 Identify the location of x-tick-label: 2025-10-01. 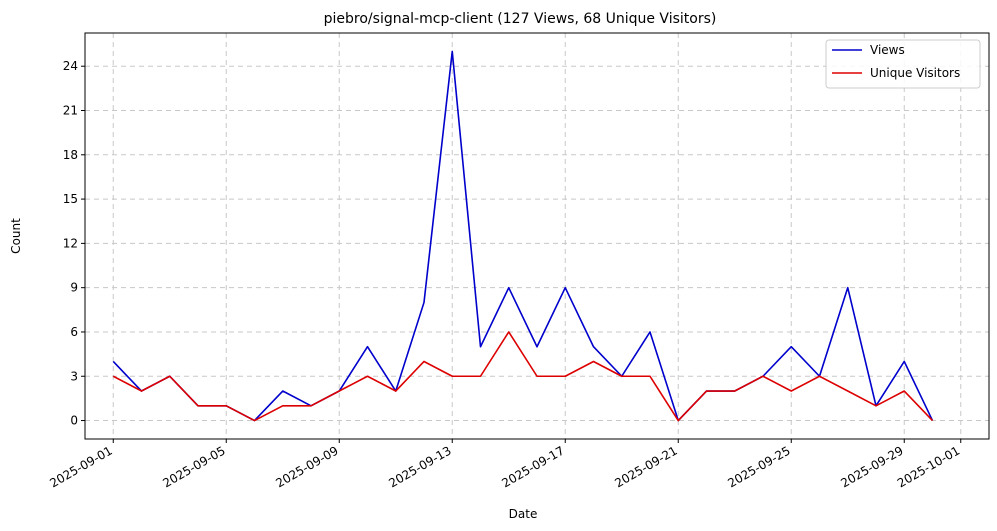
(928, 466).